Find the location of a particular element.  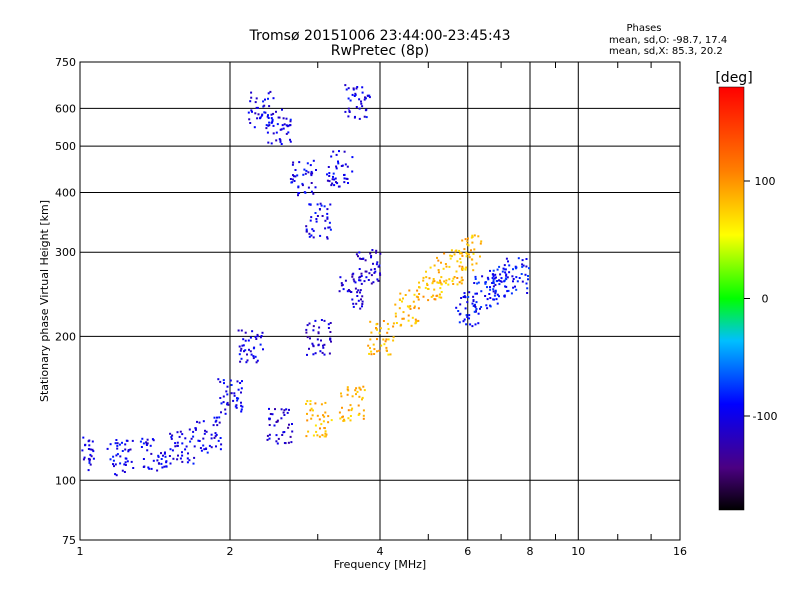

x-tick-label: 4 is located at coordinates (380, 551).